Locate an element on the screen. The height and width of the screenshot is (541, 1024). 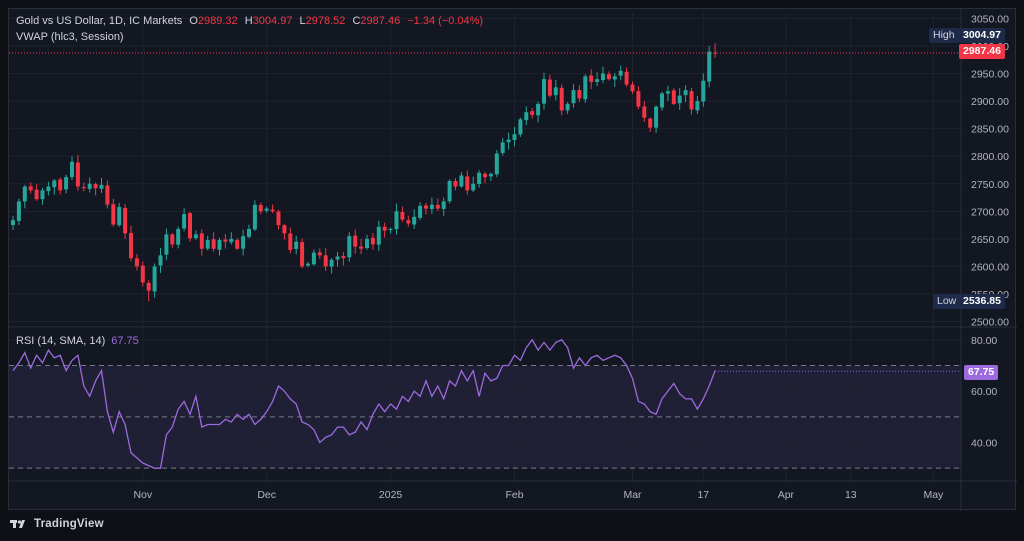
symbol-title: Gold vs US Dollar, 1D, IC Markets is located at coordinates (99, 21).